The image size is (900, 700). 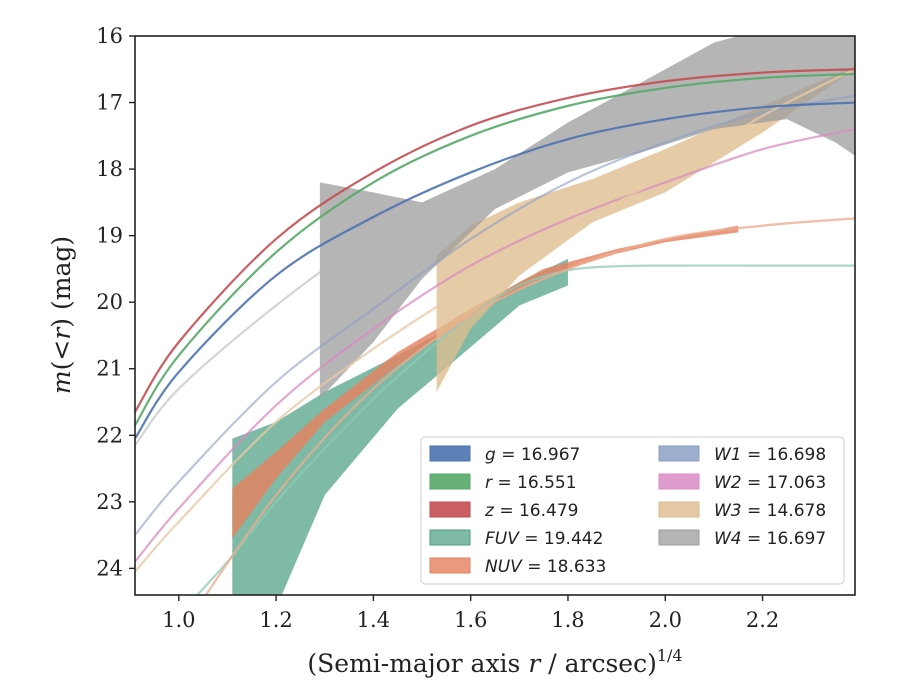 I want to click on y-tick-label: 16, so click(x=109, y=36).